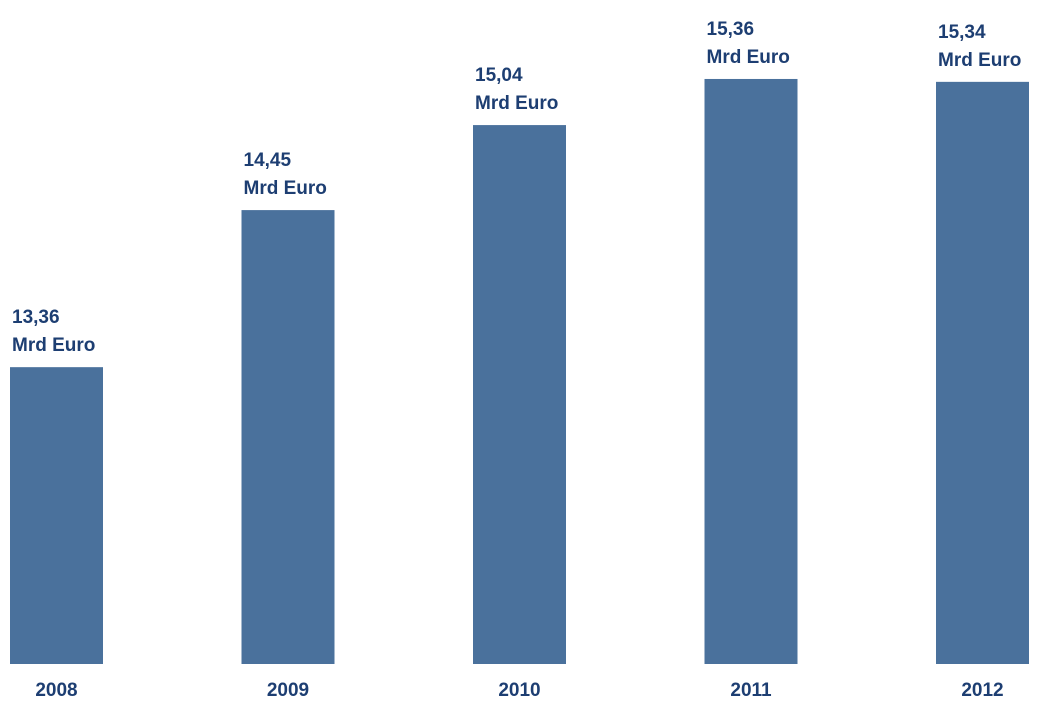  I want to click on bar-2009, so click(288, 437).